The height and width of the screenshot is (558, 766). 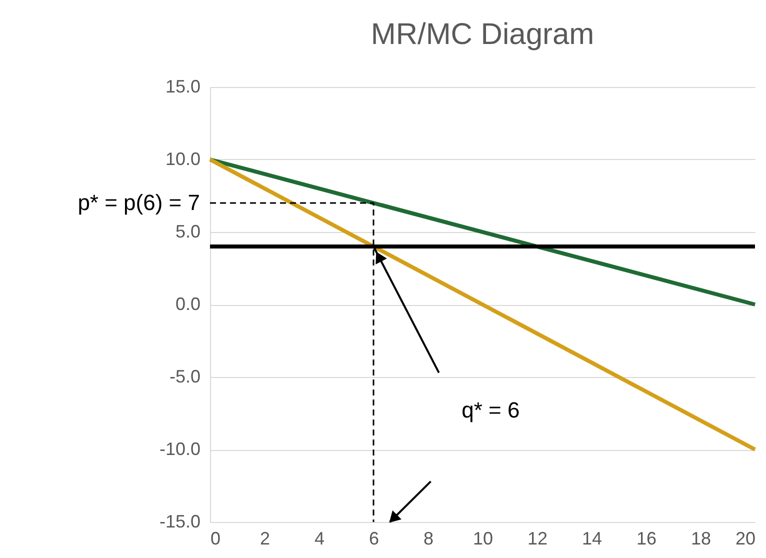 I want to click on annotation: p* = p(6) = 7, so click(x=139, y=202).